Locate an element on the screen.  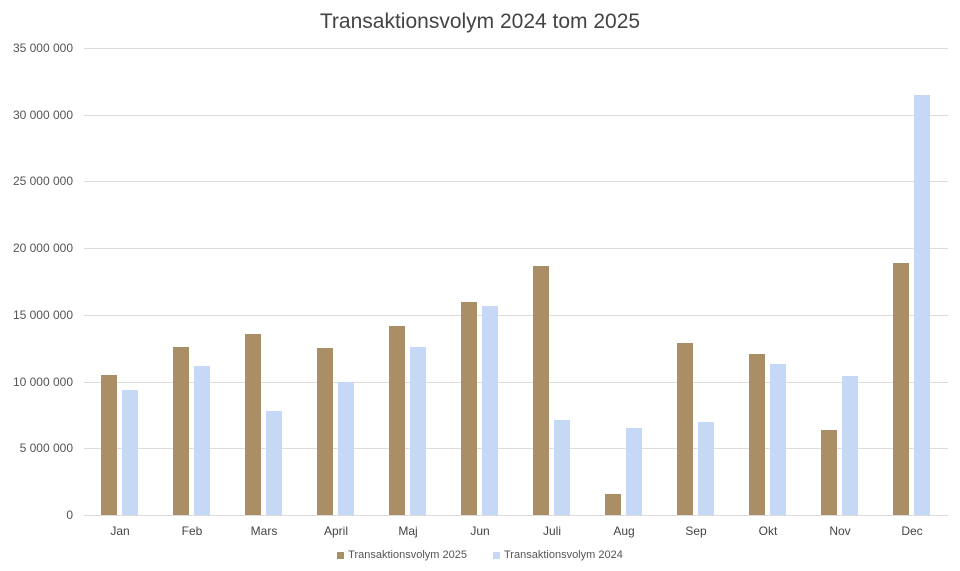
bar-sep-2024 is located at coordinates (706, 468).